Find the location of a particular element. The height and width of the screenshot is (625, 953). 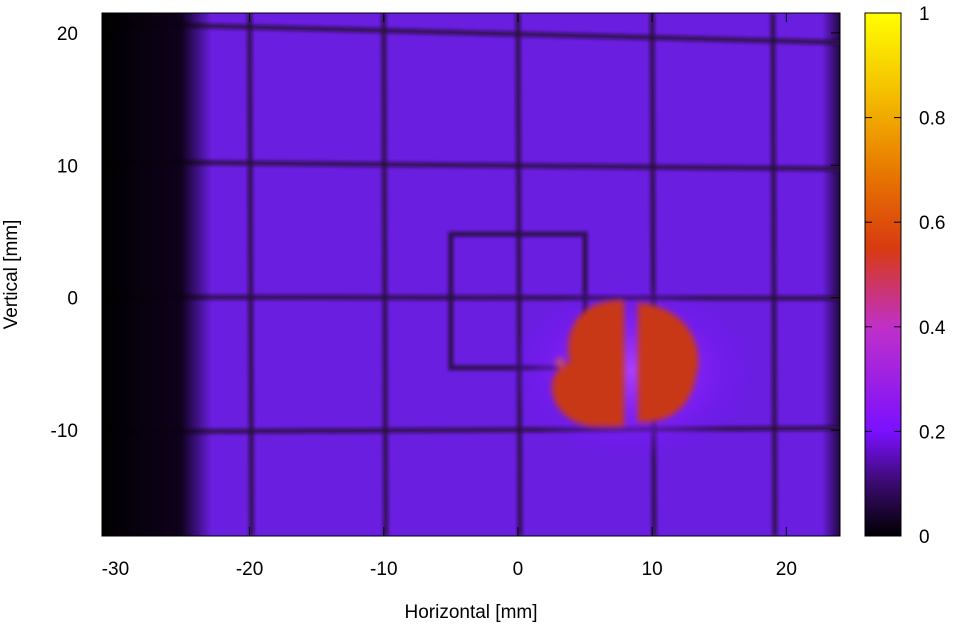

x-tick-label: 0 is located at coordinates (518, 569).